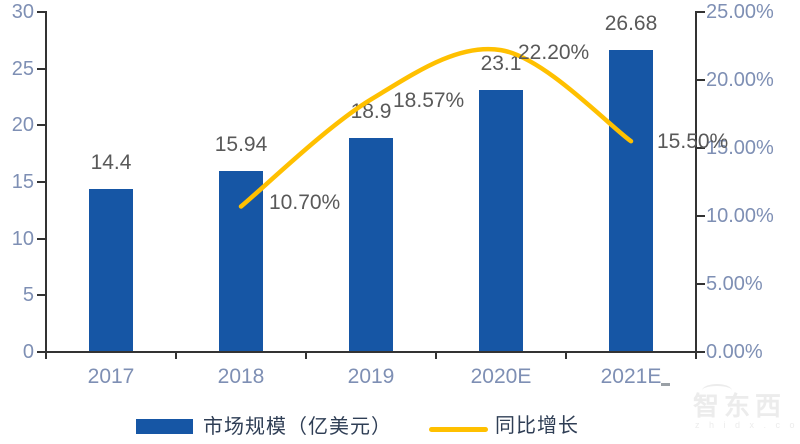 The height and width of the screenshot is (444, 800). Describe the element at coordinates (241, 145) in the screenshot. I see `bar-value-label: 15.94` at that location.